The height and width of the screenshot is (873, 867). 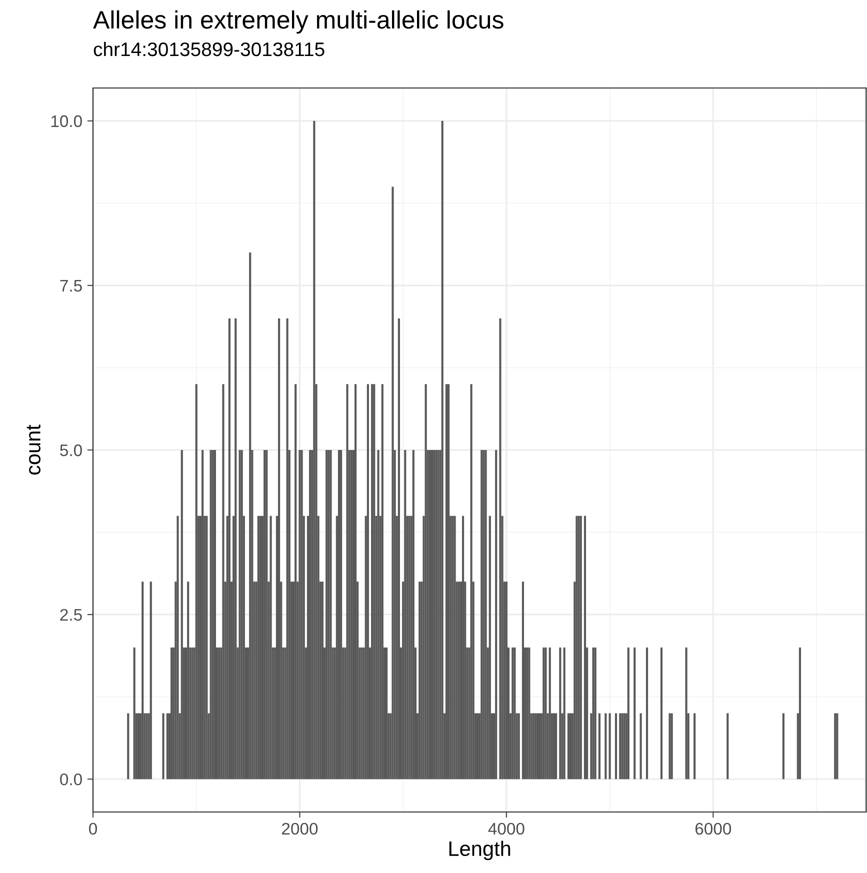 I want to click on x-tick-label: 6000, so click(x=713, y=828).